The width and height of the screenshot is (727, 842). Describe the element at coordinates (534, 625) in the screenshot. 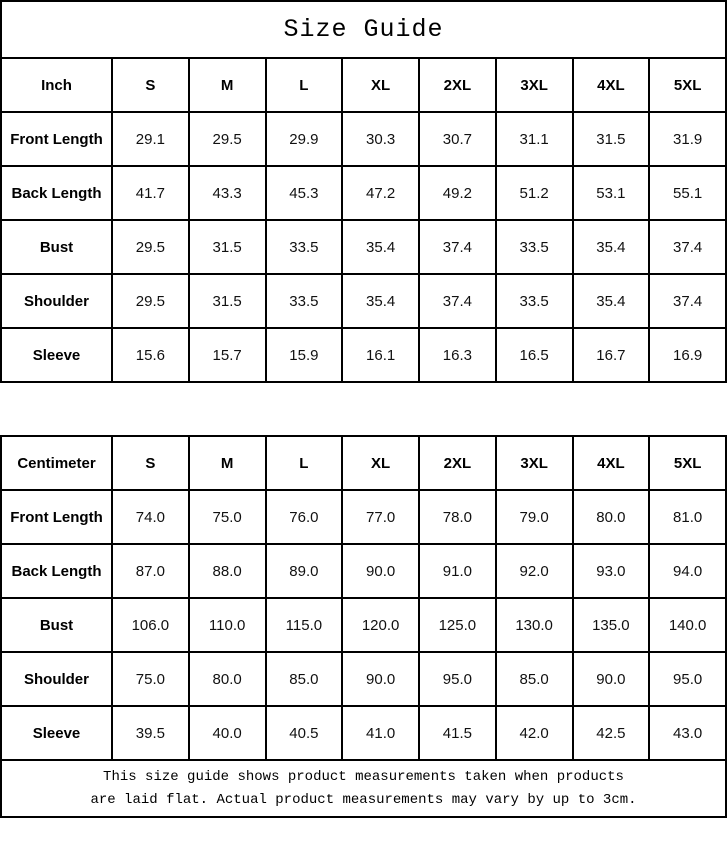

I see `measurement-cell: 130.0` at that location.